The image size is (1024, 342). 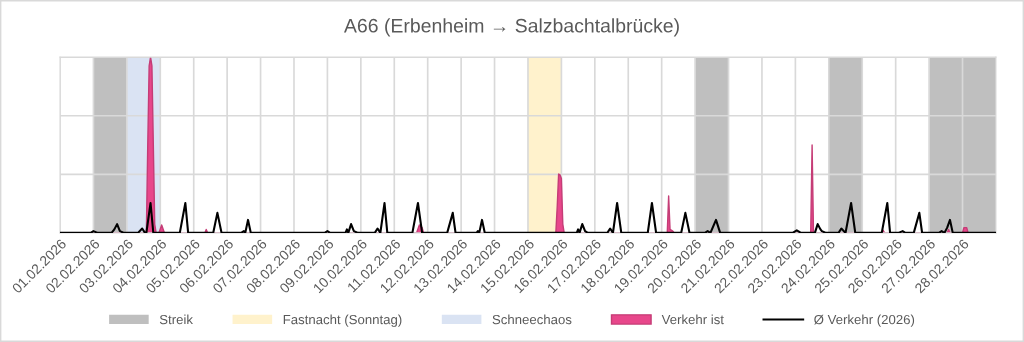 I want to click on legend-label: Fastnacht (Sonntag), so click(x=342, y=320).